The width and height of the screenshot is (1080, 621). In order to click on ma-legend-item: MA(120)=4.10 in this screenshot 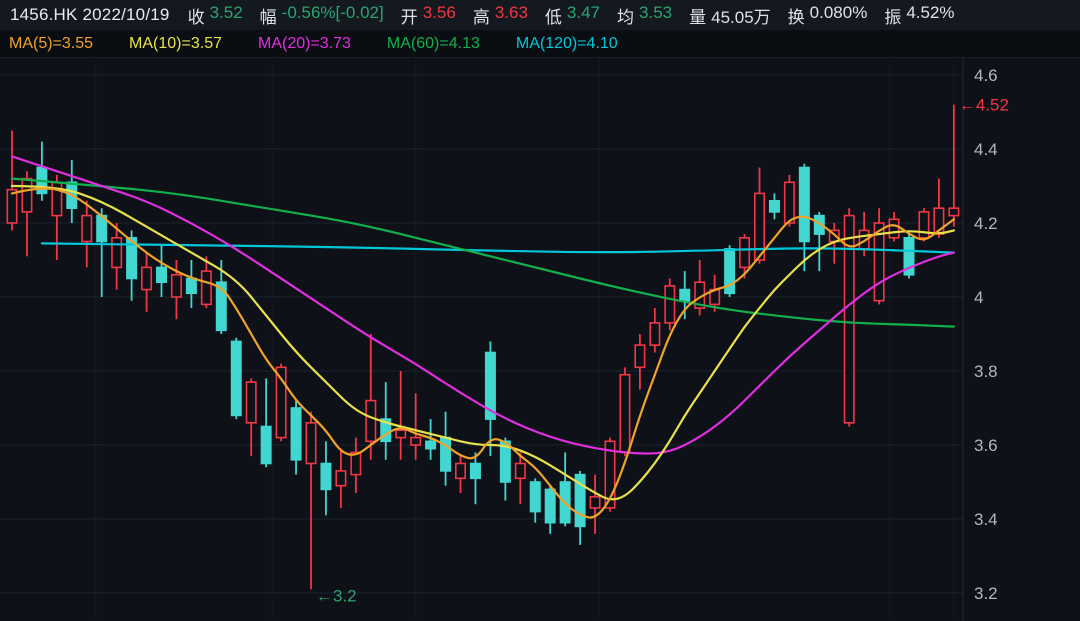, I will do `click(566, 43)`.